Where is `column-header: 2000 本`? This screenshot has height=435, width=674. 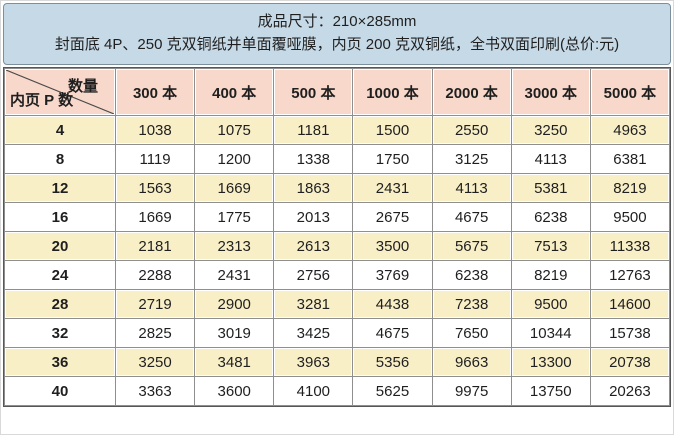
column-header: 2000 本 is located at coordinates (471, 92).